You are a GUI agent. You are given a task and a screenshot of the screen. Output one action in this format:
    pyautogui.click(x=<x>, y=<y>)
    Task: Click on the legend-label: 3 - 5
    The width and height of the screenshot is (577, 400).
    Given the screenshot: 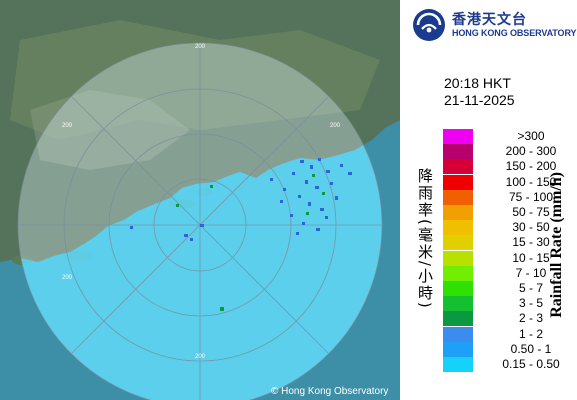 What is the action you would take?
    pyautogui.click(x=530, y=303)
    